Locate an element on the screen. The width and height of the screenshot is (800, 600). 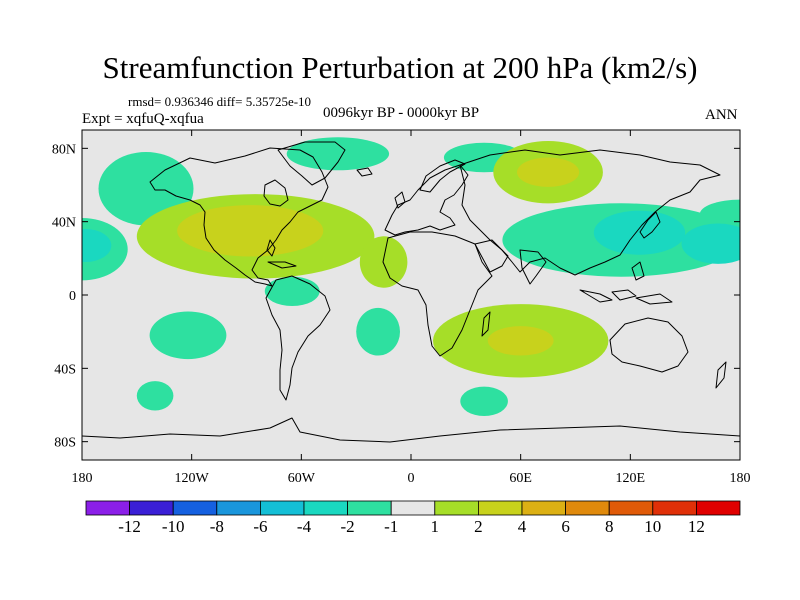
lon-tick-label-6: 180 is located at coordinates (740, 478).